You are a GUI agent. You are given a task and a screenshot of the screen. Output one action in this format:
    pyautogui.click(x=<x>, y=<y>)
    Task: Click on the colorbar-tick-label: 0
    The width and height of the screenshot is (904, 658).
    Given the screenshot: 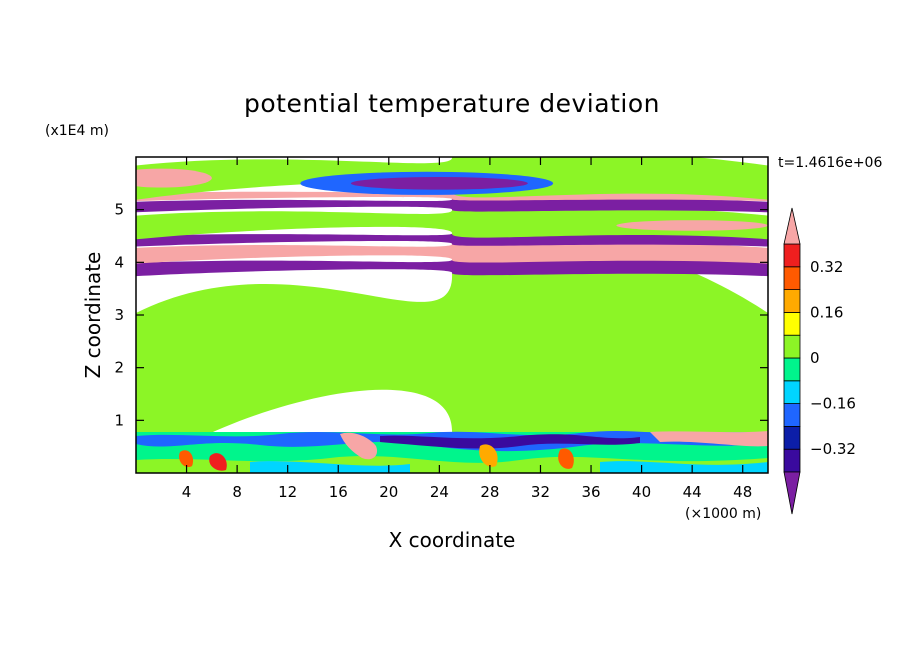 What is the action you would take?
    pyautogui.click(x=815, y=358)
    